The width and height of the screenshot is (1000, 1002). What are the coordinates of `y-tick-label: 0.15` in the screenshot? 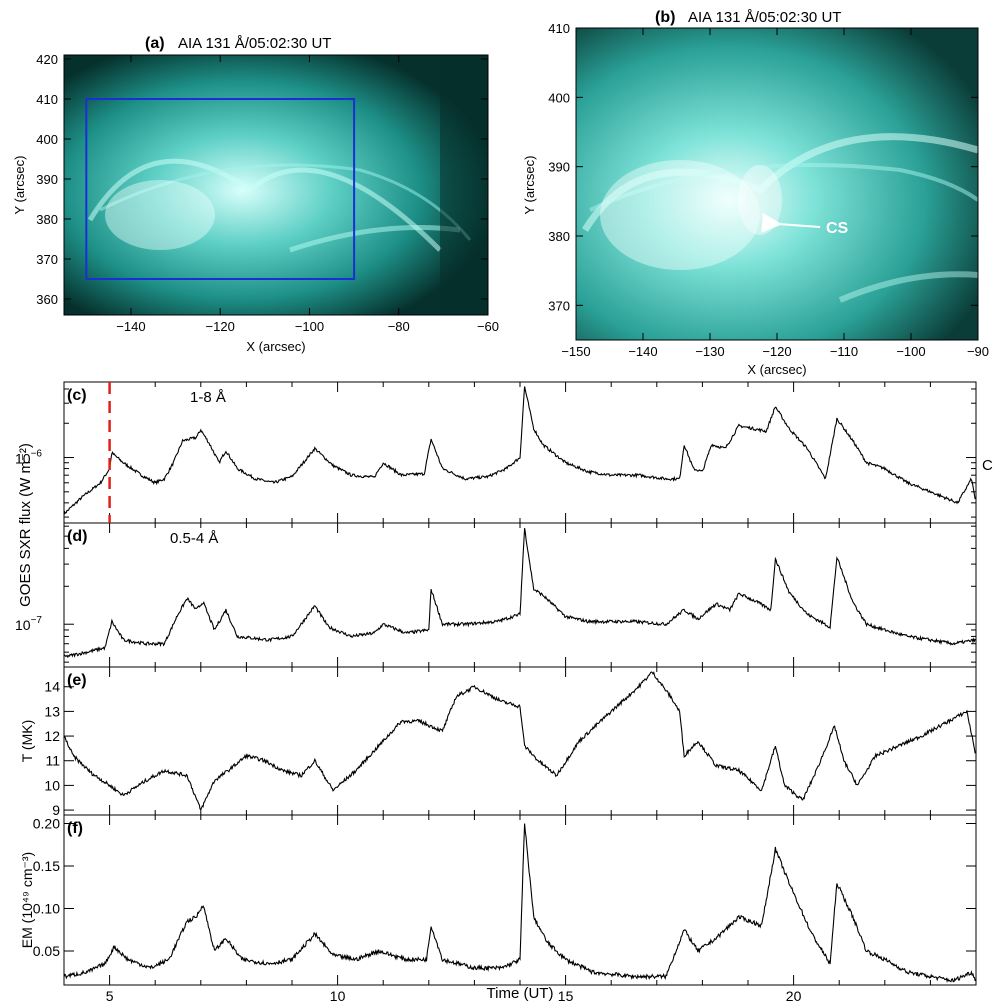 It's located at (46, 866).